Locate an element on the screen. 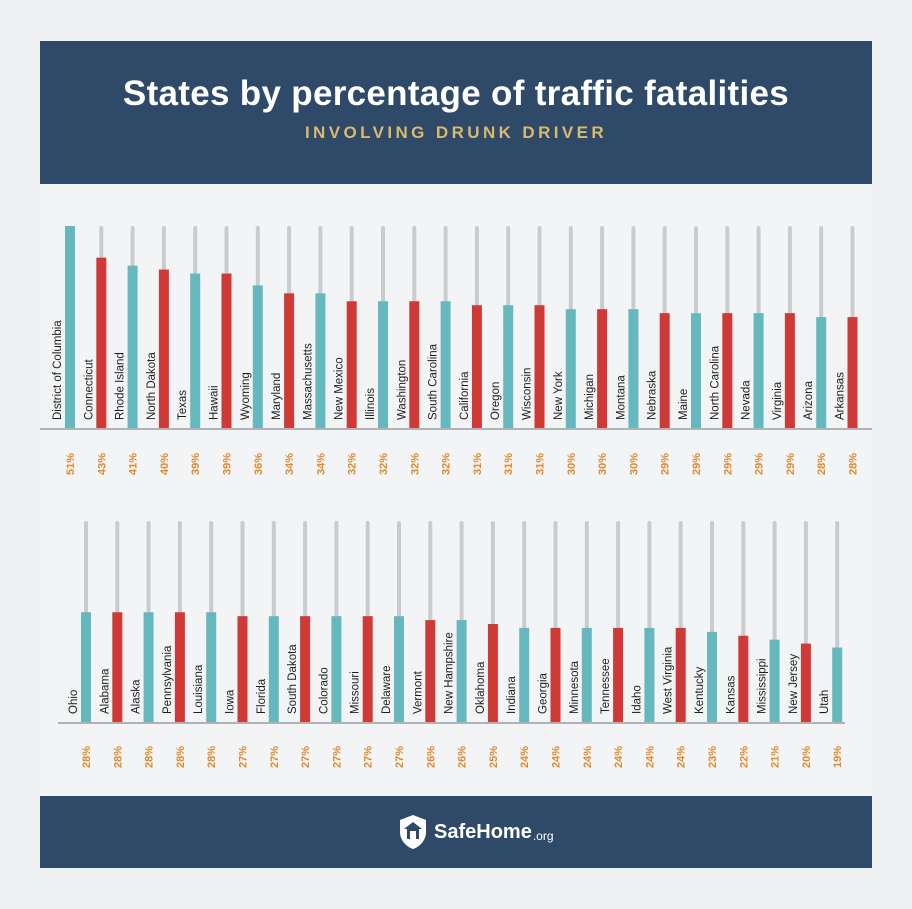 The width and height of the screenshot is (912, 909). category-label: New York is located at coordinates (559, 395).